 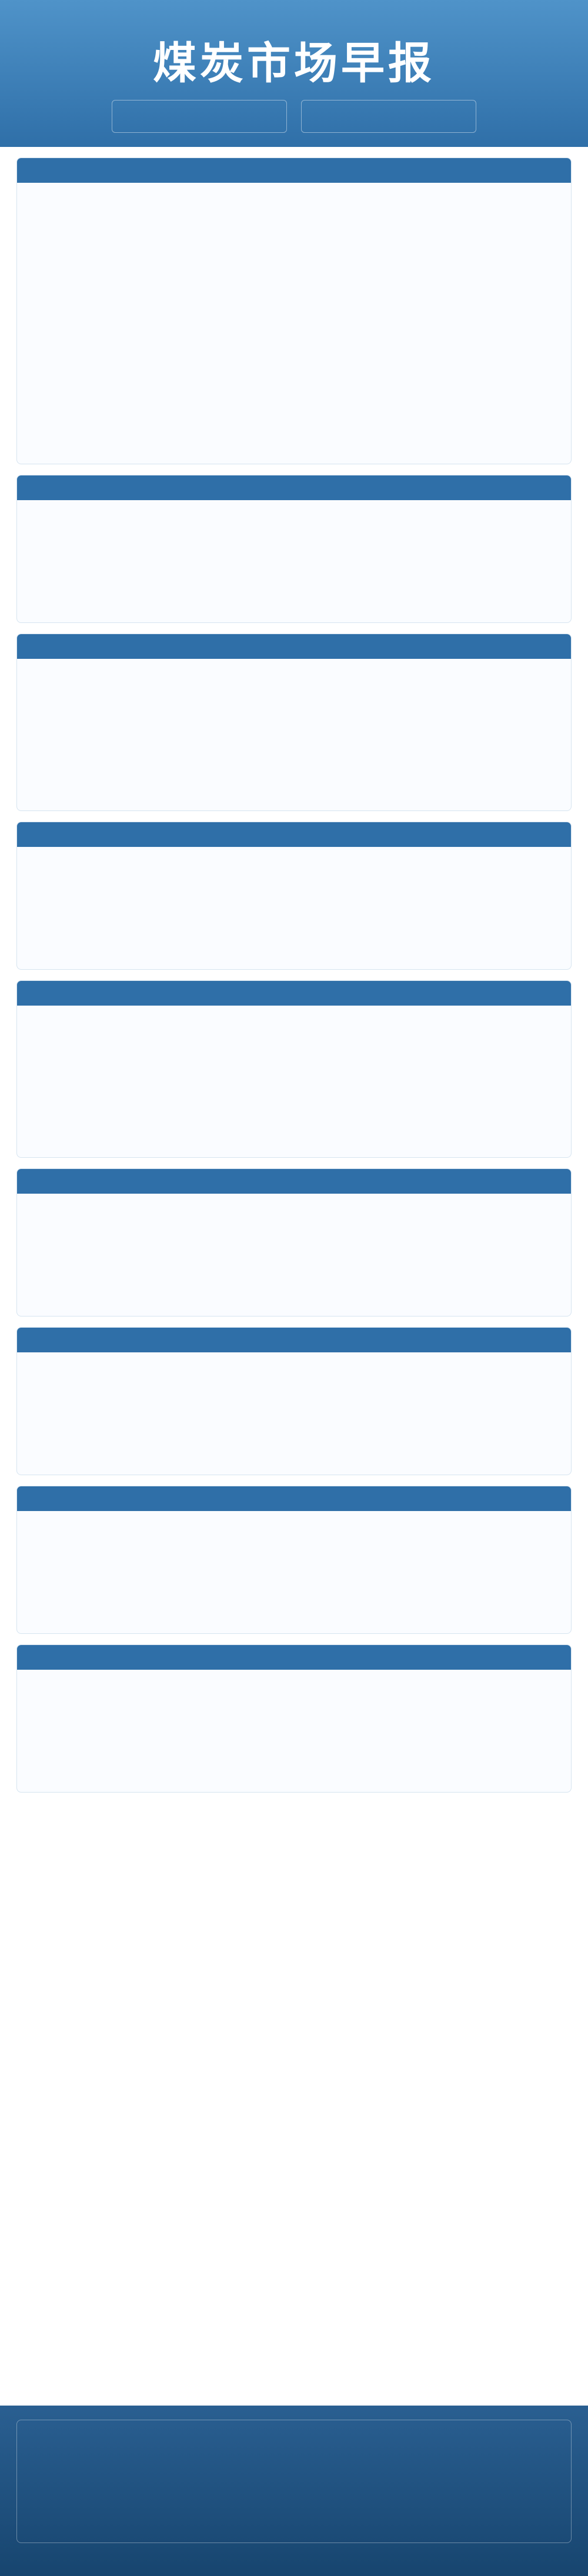 I want to click on org-logo-left, so click(x=199, y=116).